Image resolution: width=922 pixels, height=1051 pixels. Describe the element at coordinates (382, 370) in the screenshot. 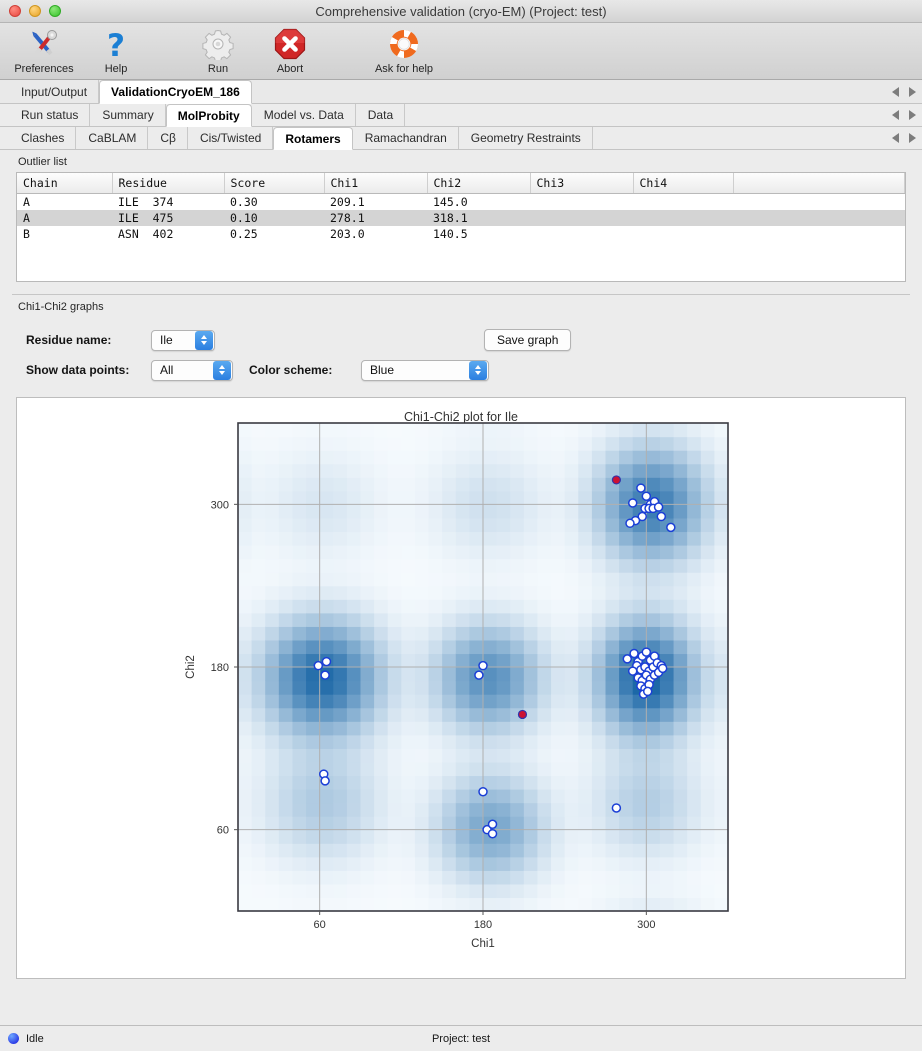

I see `color-scheme-value: Blue` at that location.